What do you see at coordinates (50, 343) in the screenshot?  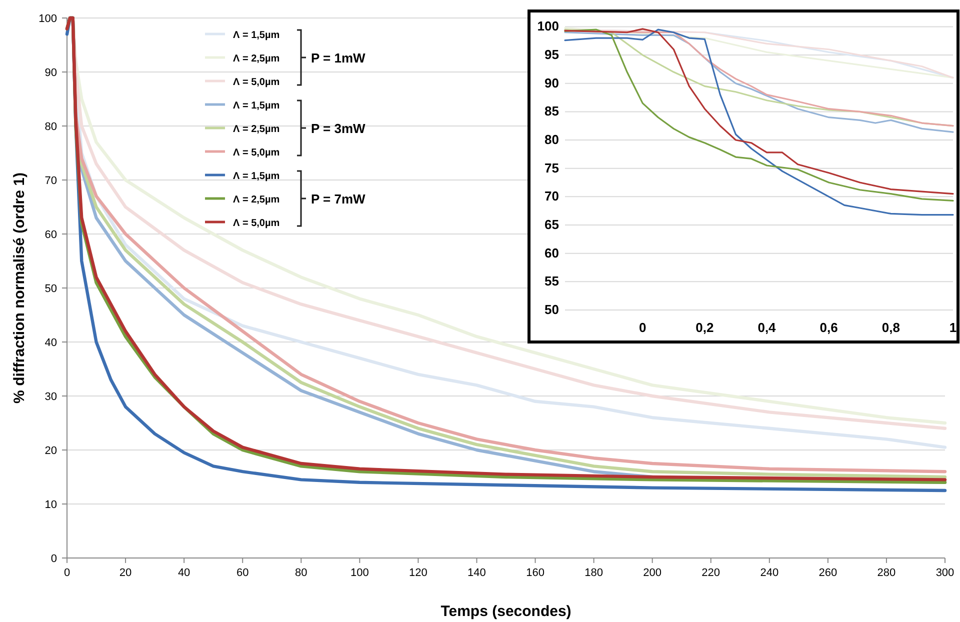 I see `y-tick-label: 40` at bounding box center [50, 343].